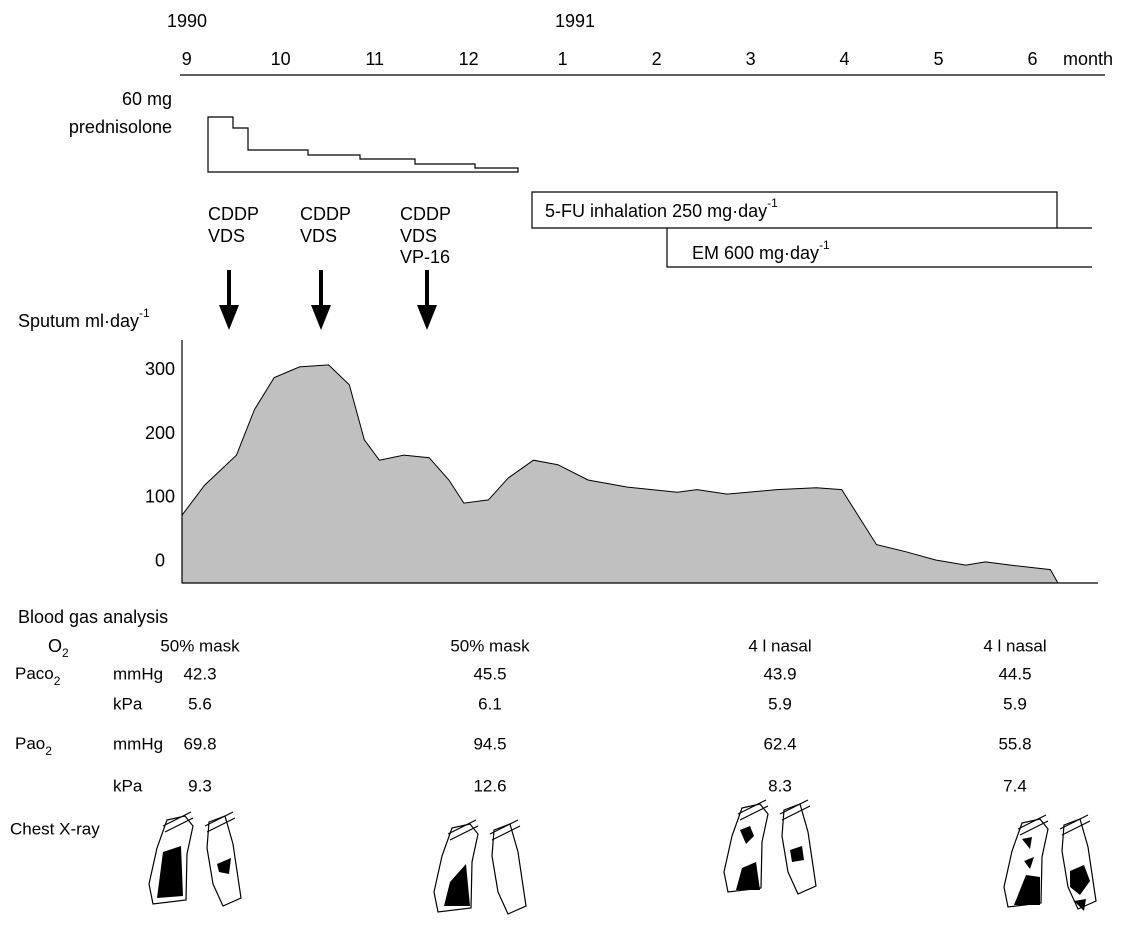  What do you see at coordinates (489, 743) in the screenshot?
I see `value-cell: 94.5` at bounding box center [489, 743].